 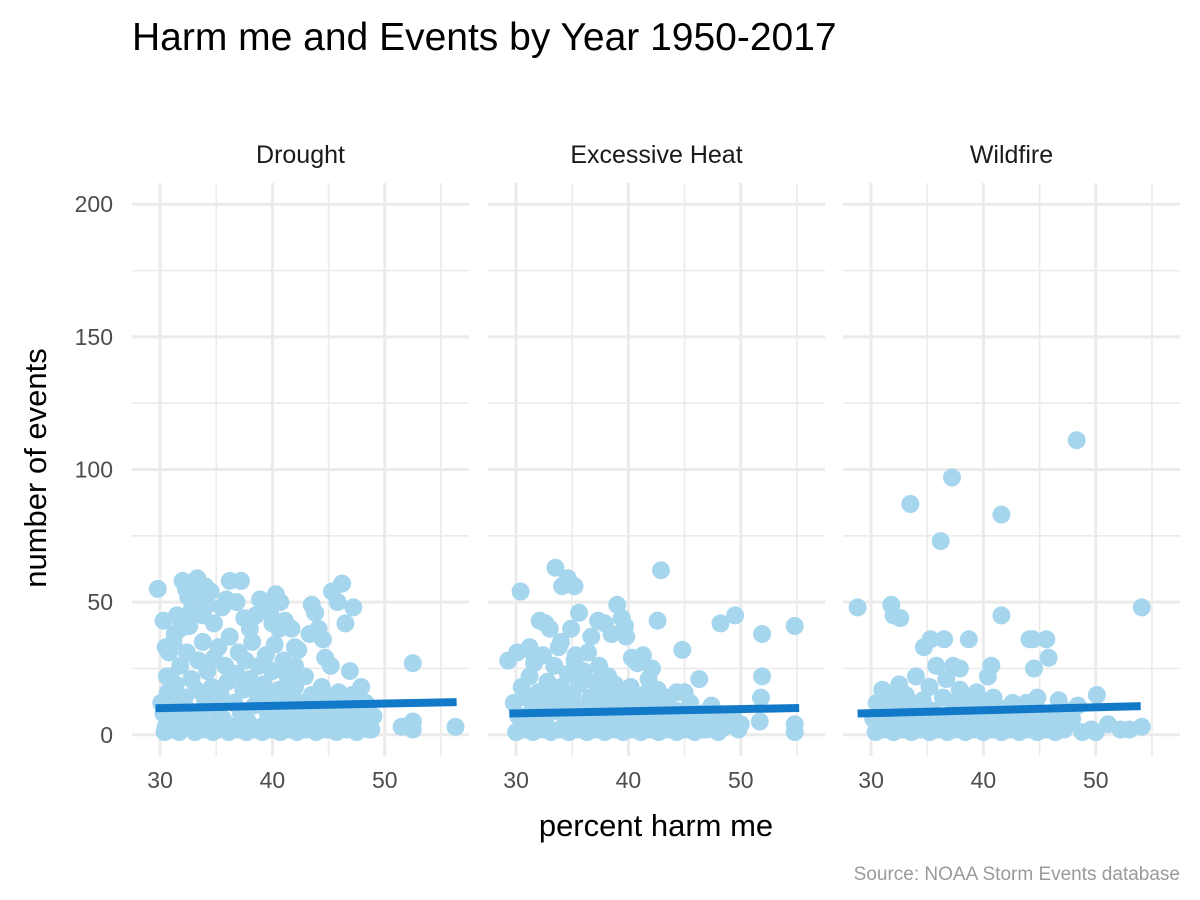 What do you see at coordinates (106, 735) in the screenshot?
I see `y-tick-label: 0` at bounding box center [106, 735].